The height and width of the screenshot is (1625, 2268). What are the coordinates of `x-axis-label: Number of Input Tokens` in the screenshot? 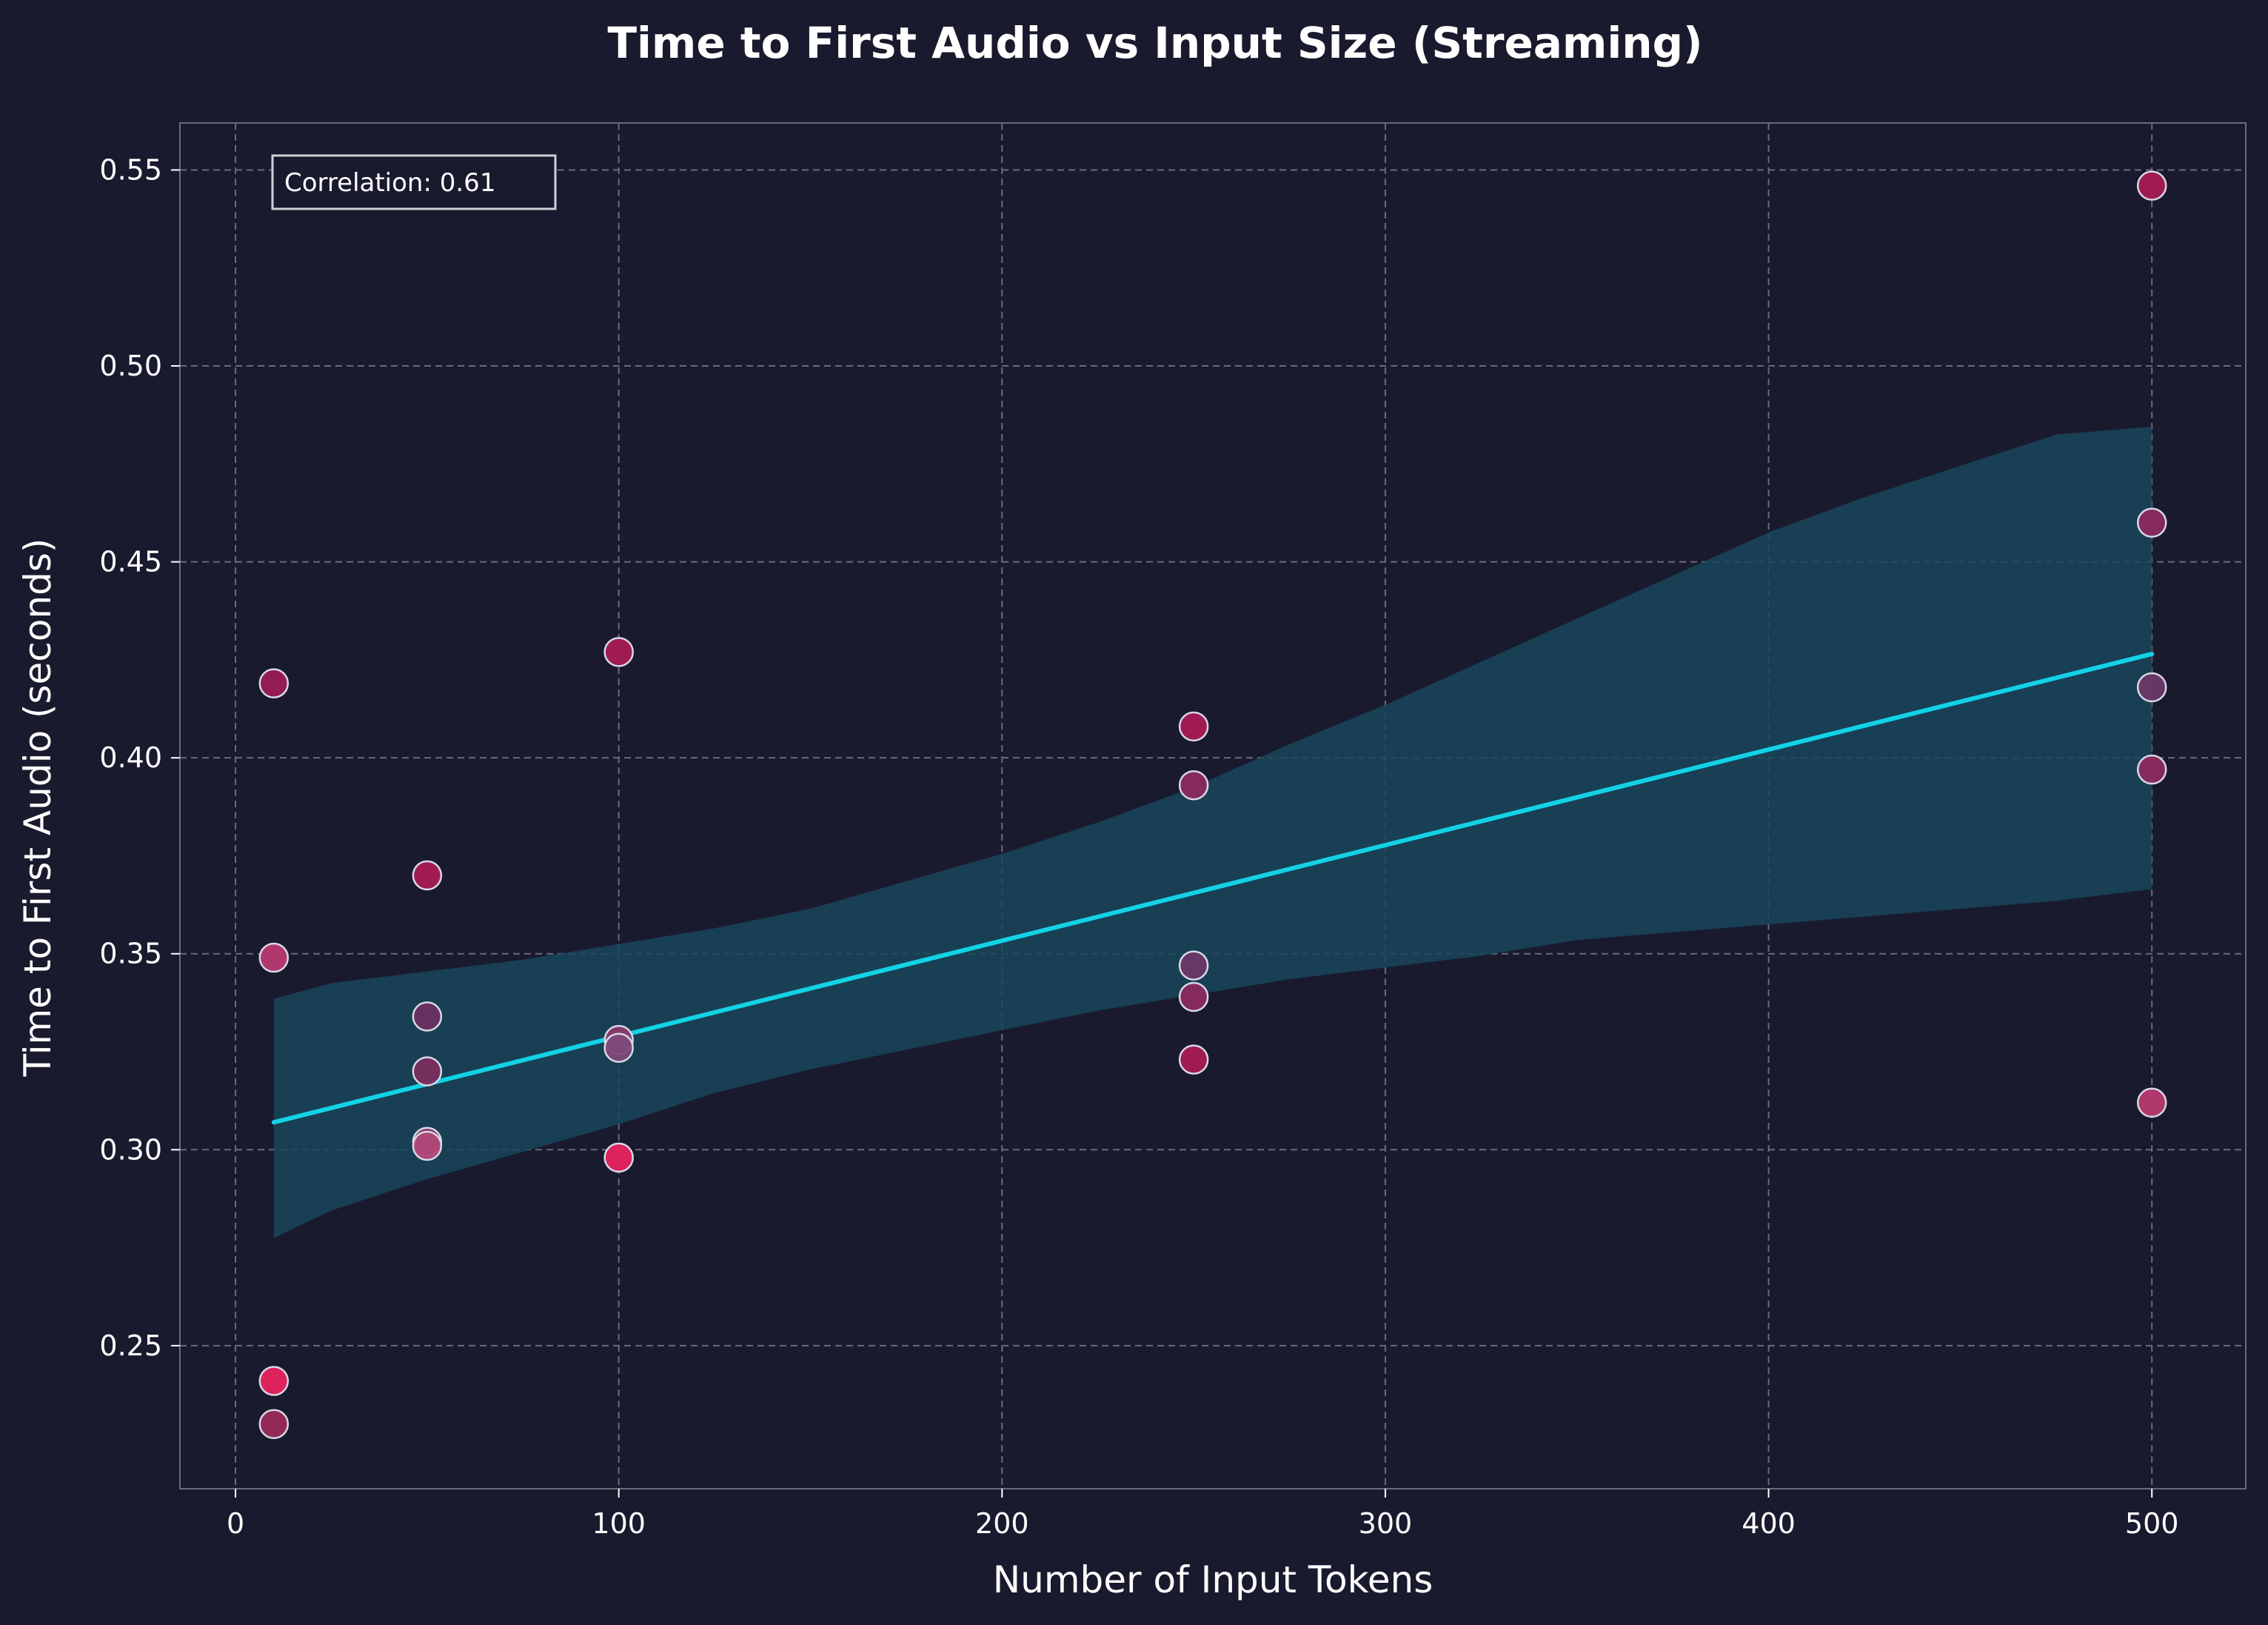 It's located at (1213, 1579).